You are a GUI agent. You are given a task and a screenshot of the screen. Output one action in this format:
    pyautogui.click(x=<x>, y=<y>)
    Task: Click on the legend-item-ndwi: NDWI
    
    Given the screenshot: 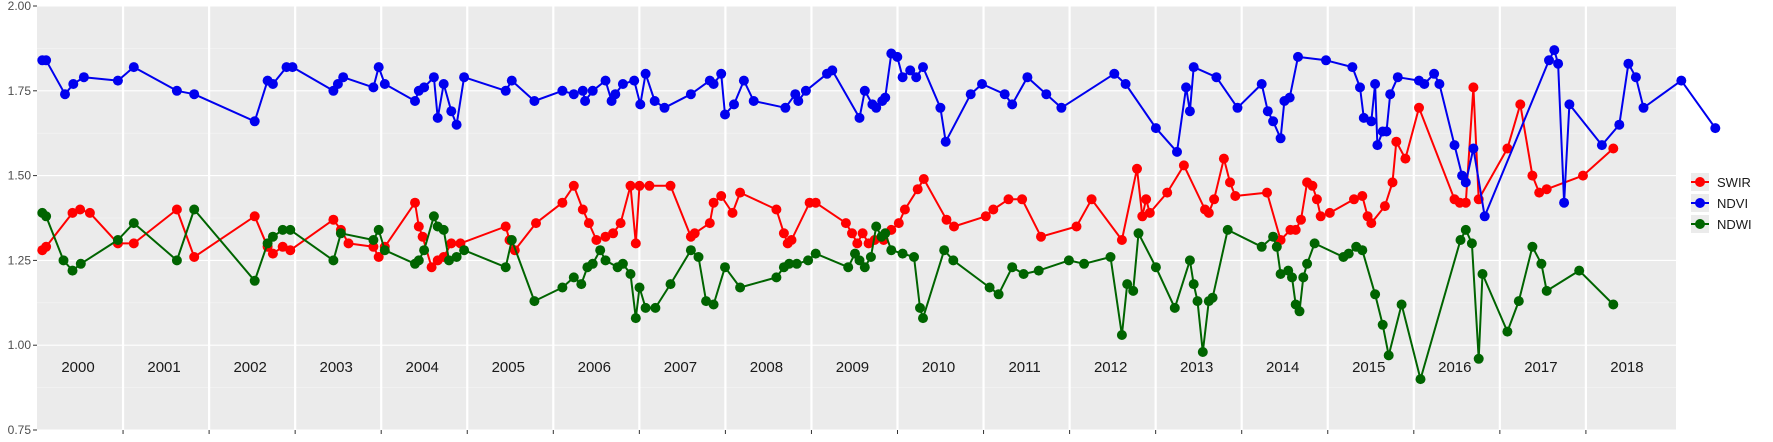 What is the action you would take?
    pyautogui.click(x=1721, y=224)
    